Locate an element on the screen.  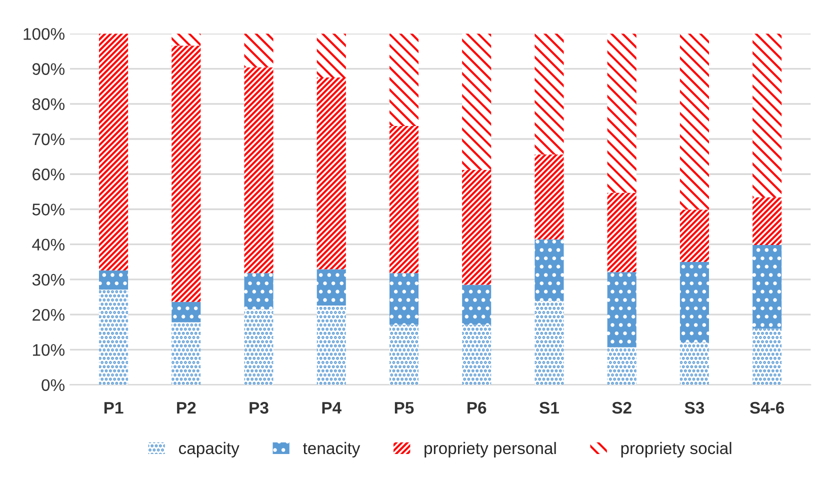
y-tick-label: 80% is located at coordinates (48, 104).